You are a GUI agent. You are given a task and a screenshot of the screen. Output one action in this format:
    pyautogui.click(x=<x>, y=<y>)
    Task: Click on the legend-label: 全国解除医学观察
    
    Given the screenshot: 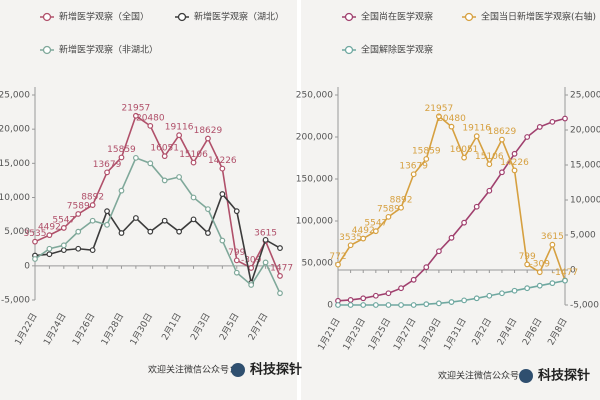 What is the action you would take?
    pyautogui.click(x=397, y=50)
    